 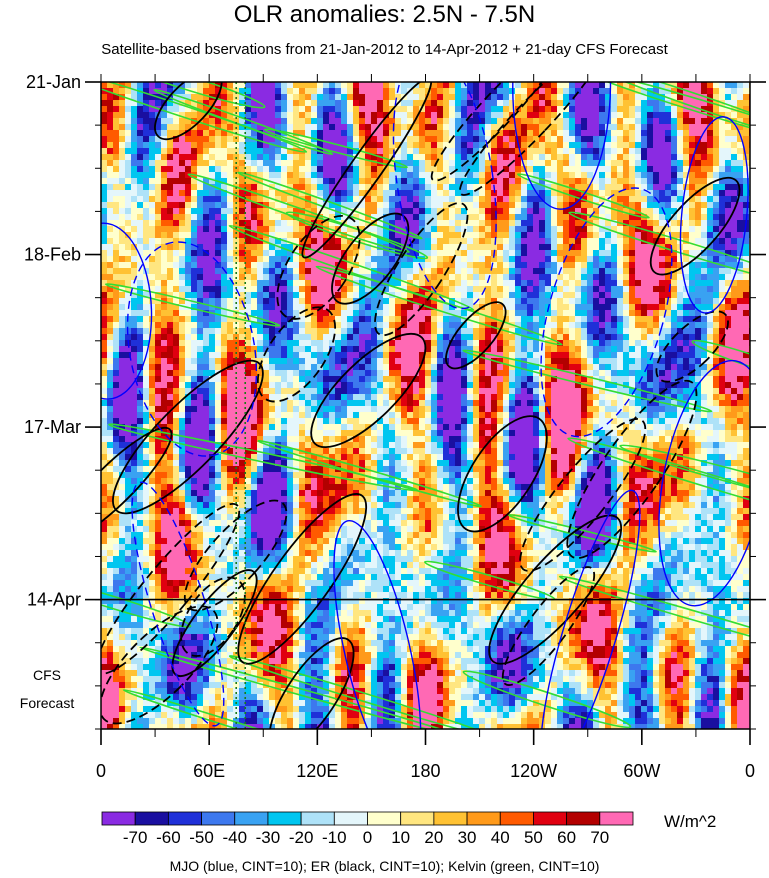 What do you see at coordinates (467, 837) in the screenshot?
I see `colorbar-level-label: 30` at bounding box center [467, 837].